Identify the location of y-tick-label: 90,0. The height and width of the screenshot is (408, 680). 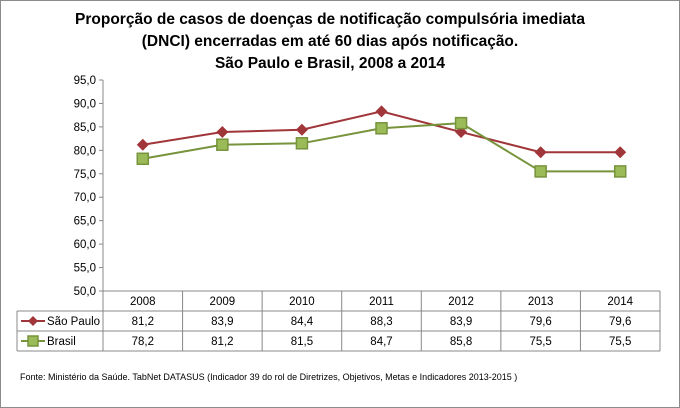
(85, 104).